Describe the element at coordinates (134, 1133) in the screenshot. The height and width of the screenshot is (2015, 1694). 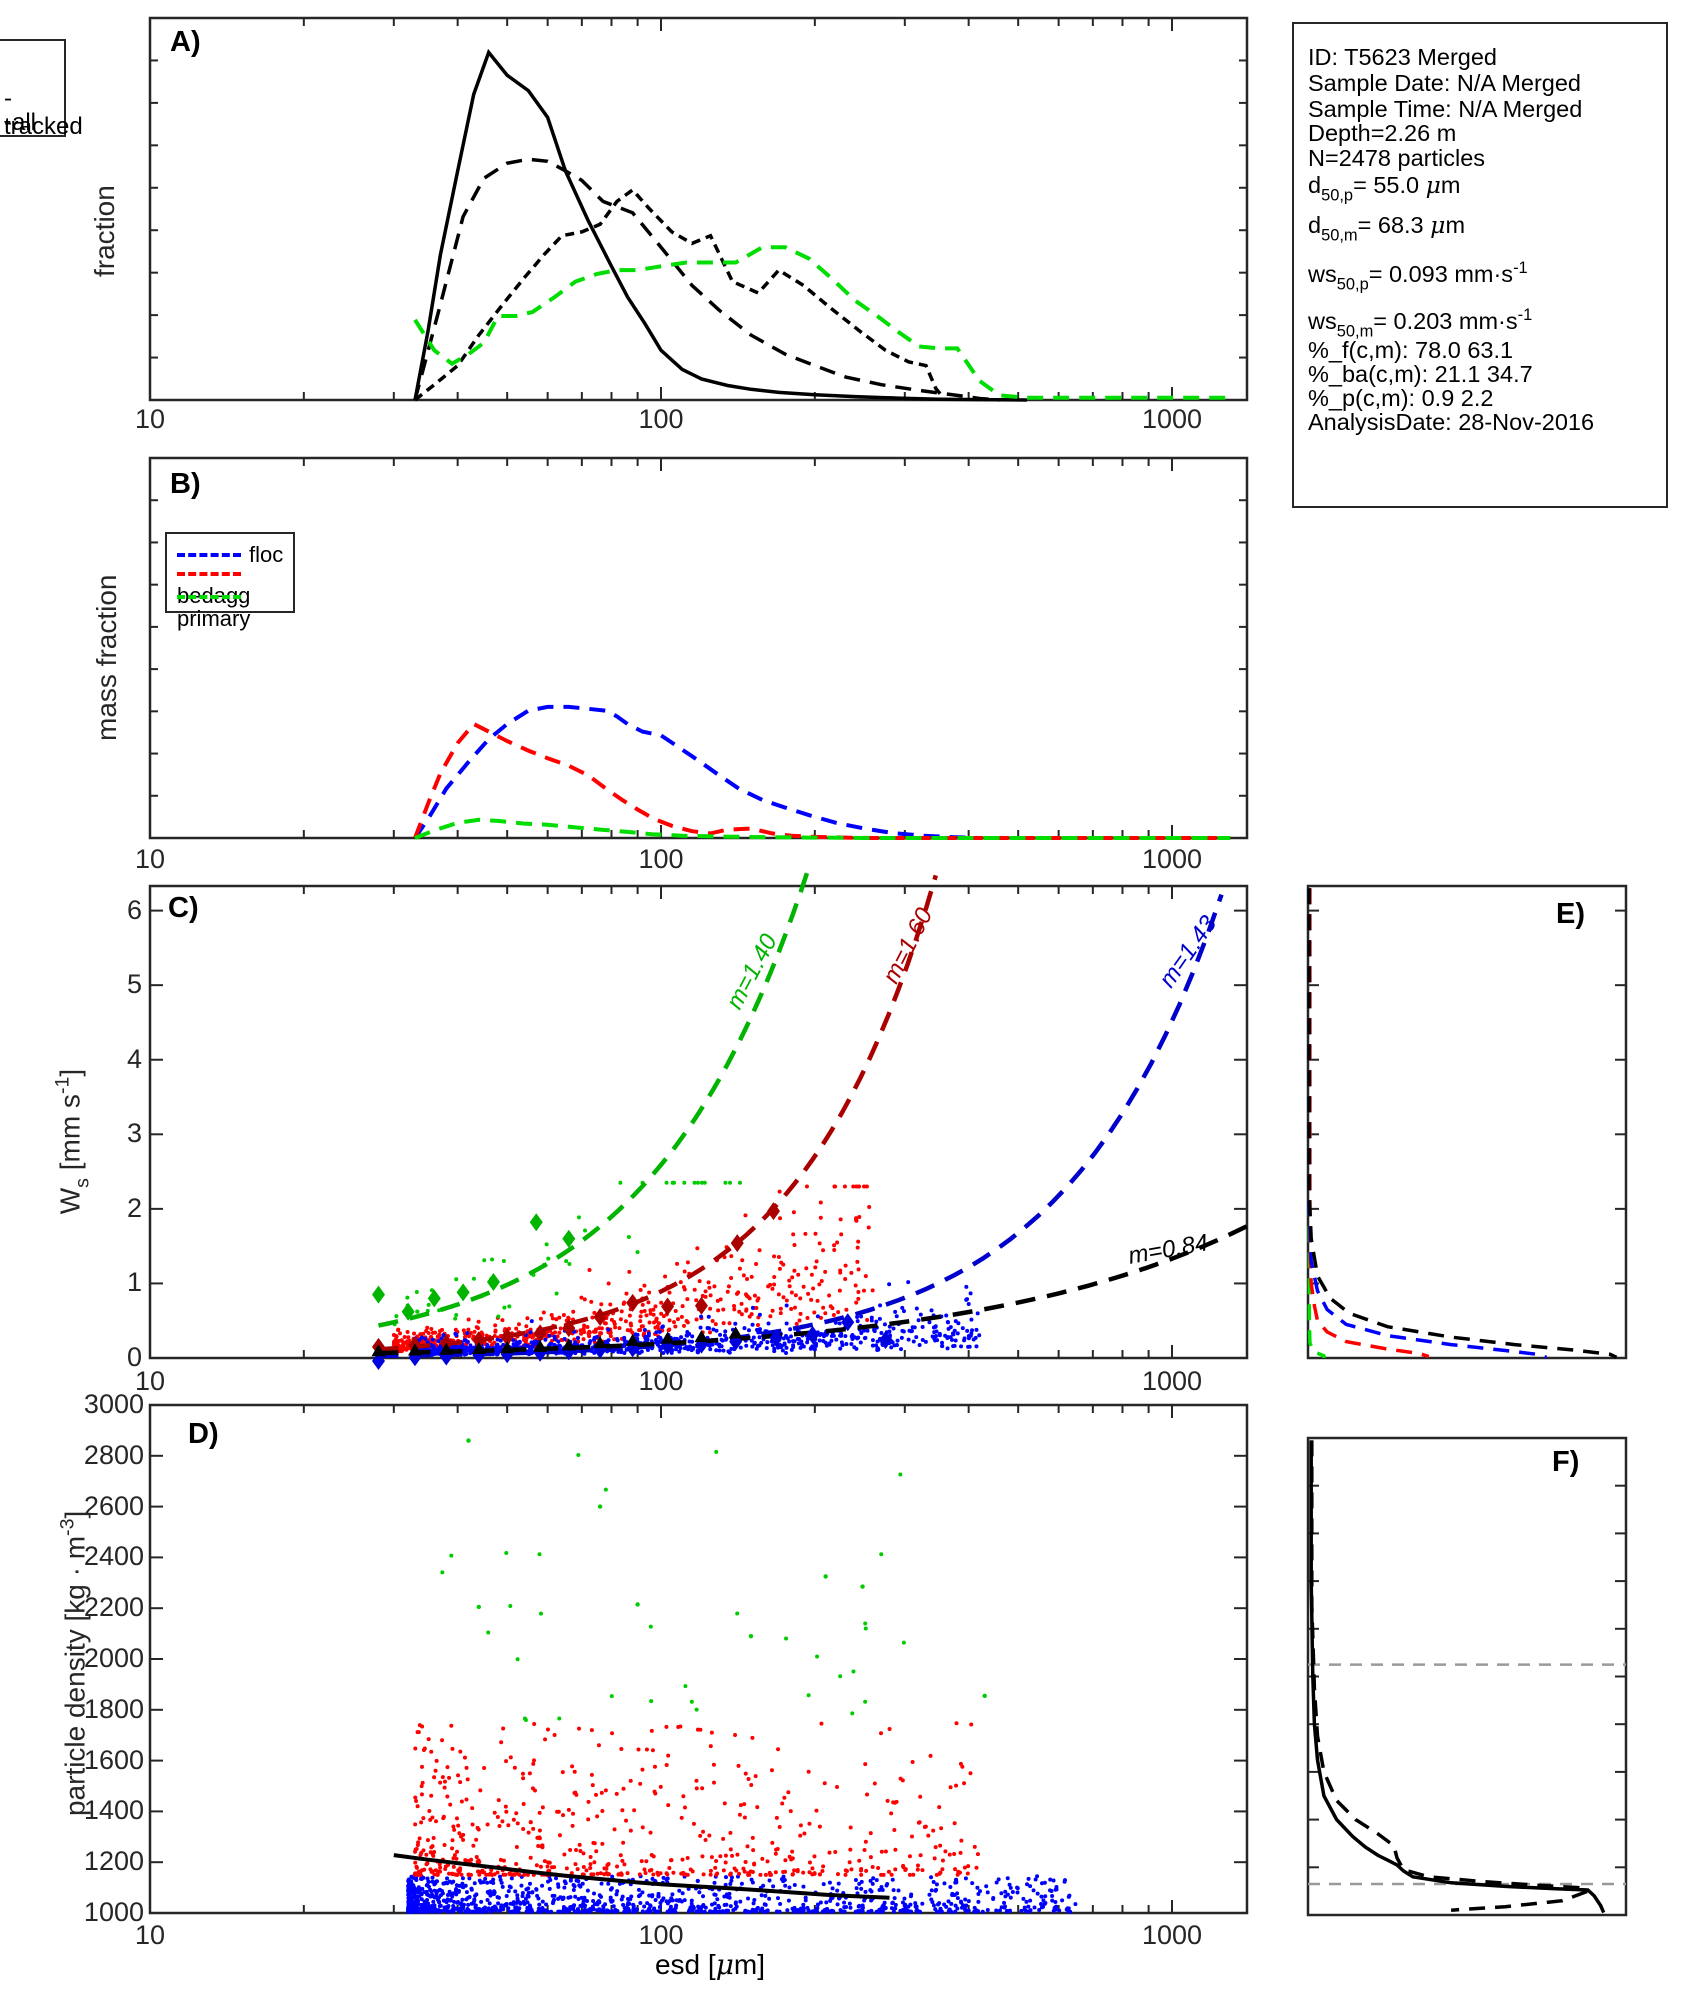
I see `y-tick-label: 3` at that location.